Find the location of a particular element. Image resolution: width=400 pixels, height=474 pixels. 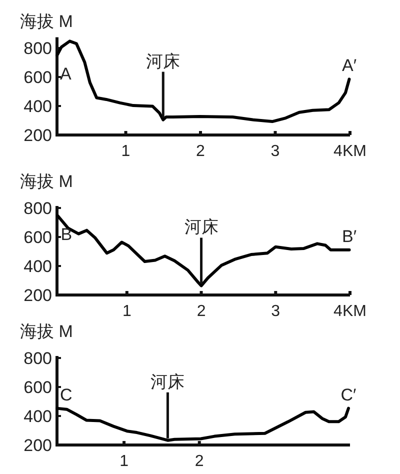

annotation: A′ is located at coordinates (349, 66).